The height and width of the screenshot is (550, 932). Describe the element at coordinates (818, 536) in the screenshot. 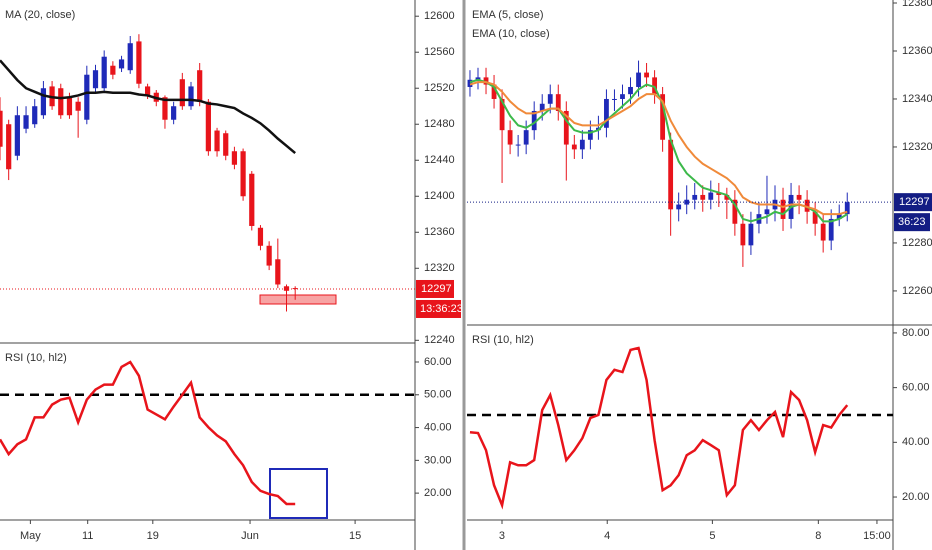

I see `x-tick-label: 8` at that location.